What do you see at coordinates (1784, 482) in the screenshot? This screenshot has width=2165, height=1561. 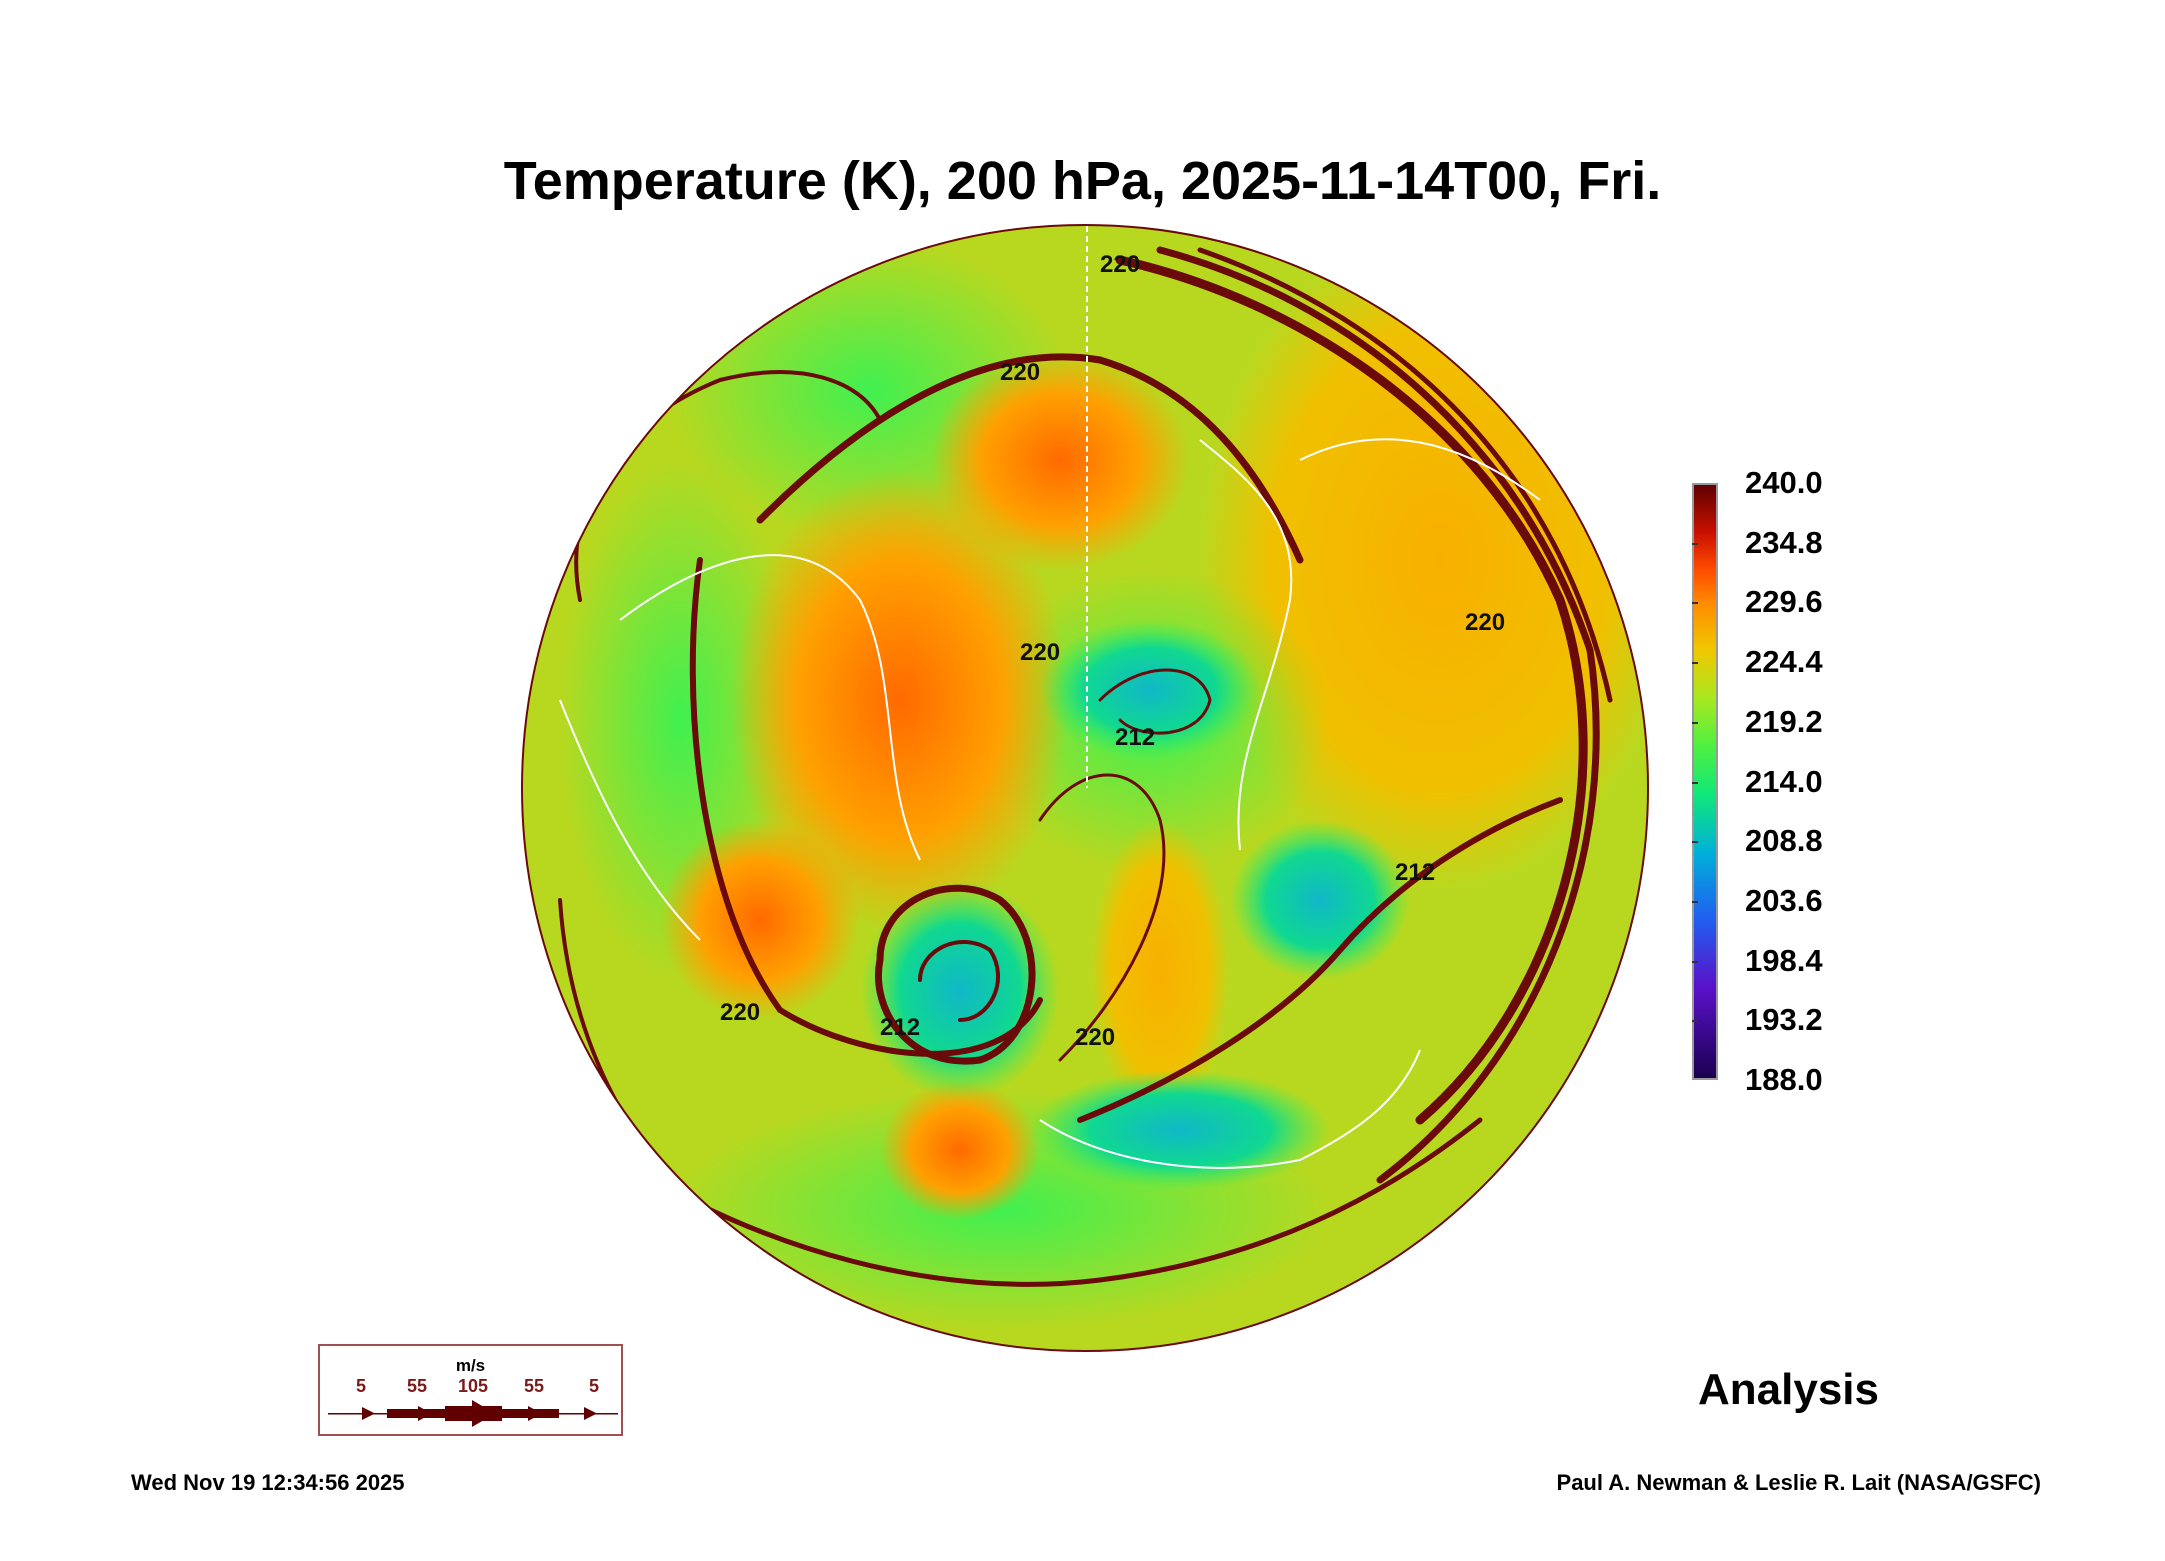 I see `colorbar-tick-label: 240.0` at bounding box center [1784, 482].